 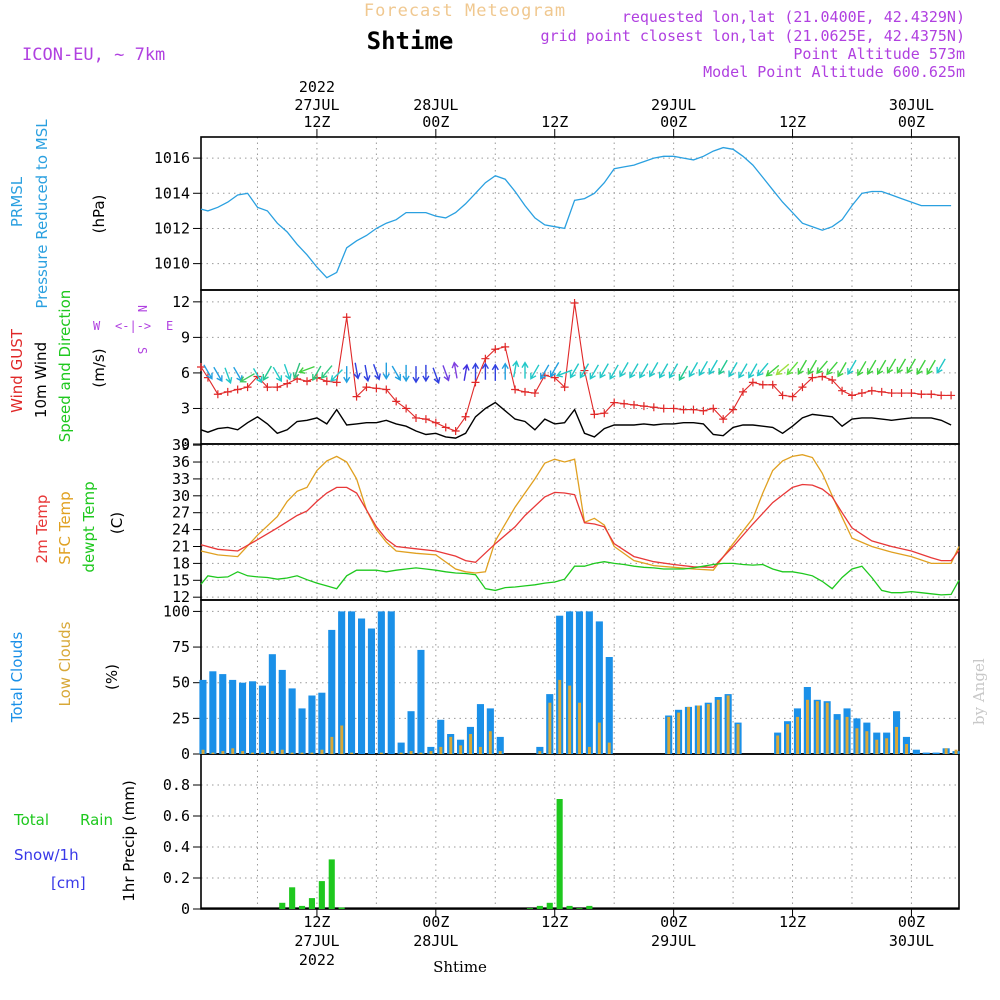 I want to click on y-tick-label: 25, so click(x=181, y=718).